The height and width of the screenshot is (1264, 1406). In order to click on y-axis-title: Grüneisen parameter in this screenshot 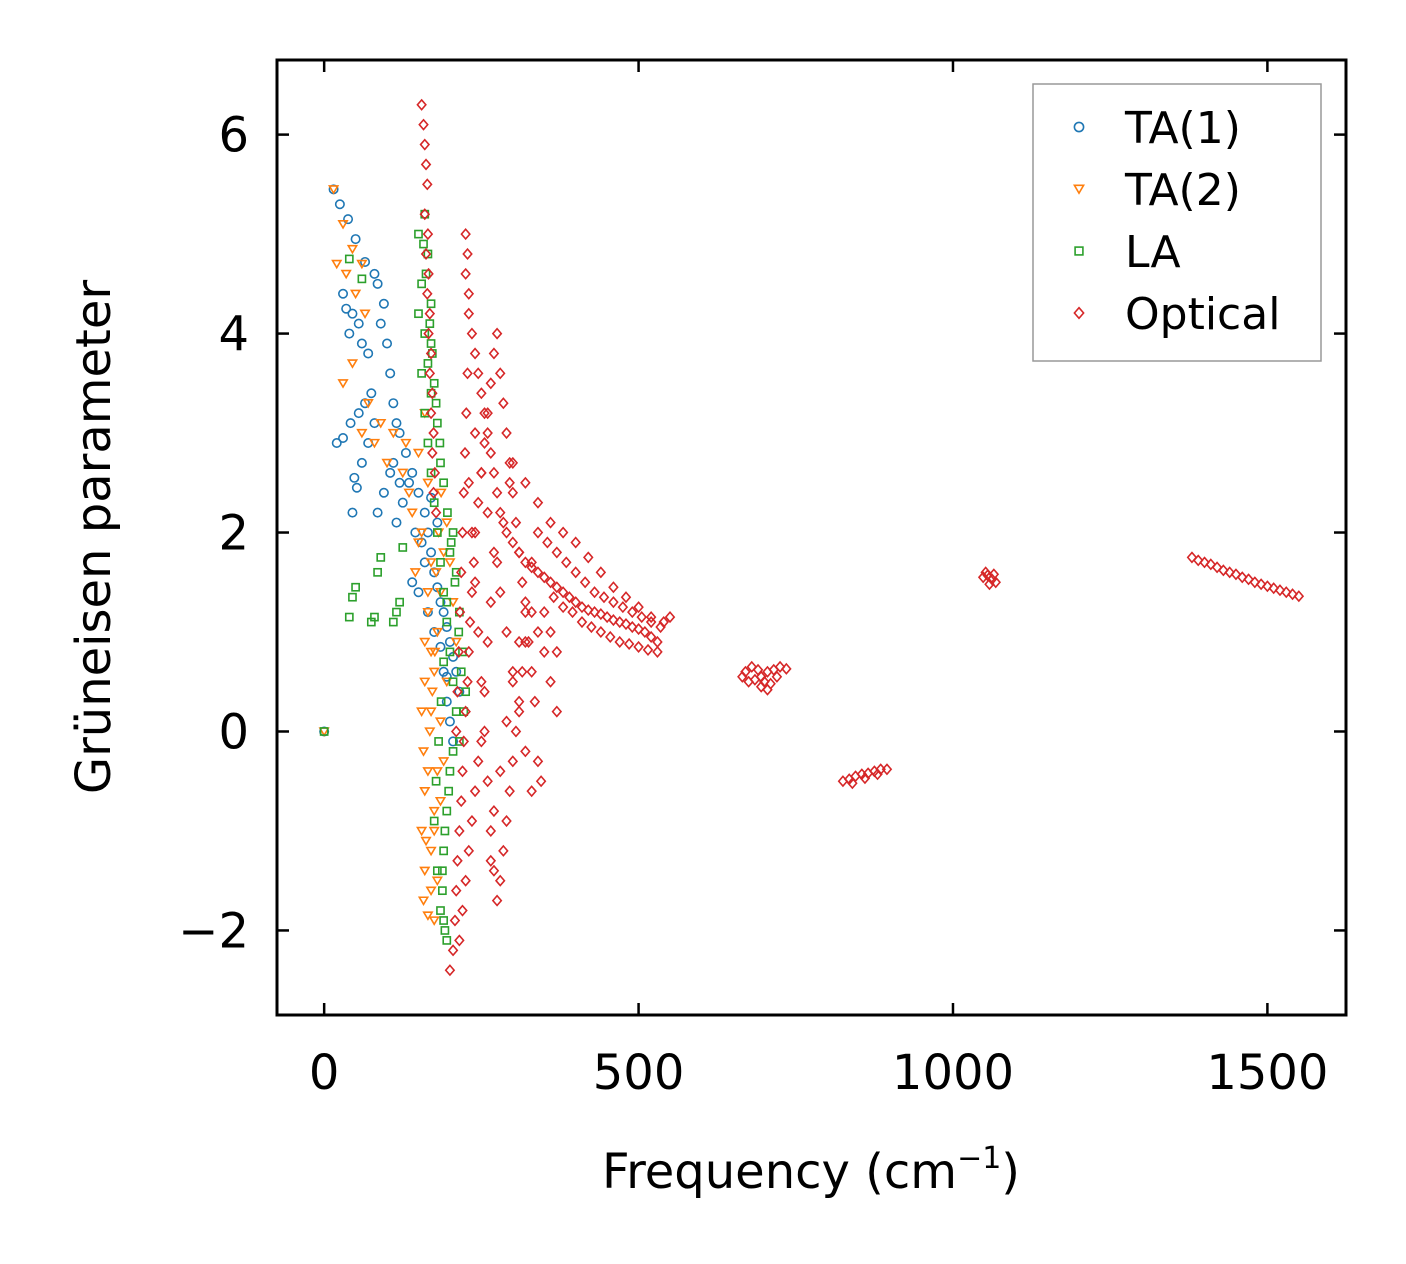, I will do `click(94, 537)`.